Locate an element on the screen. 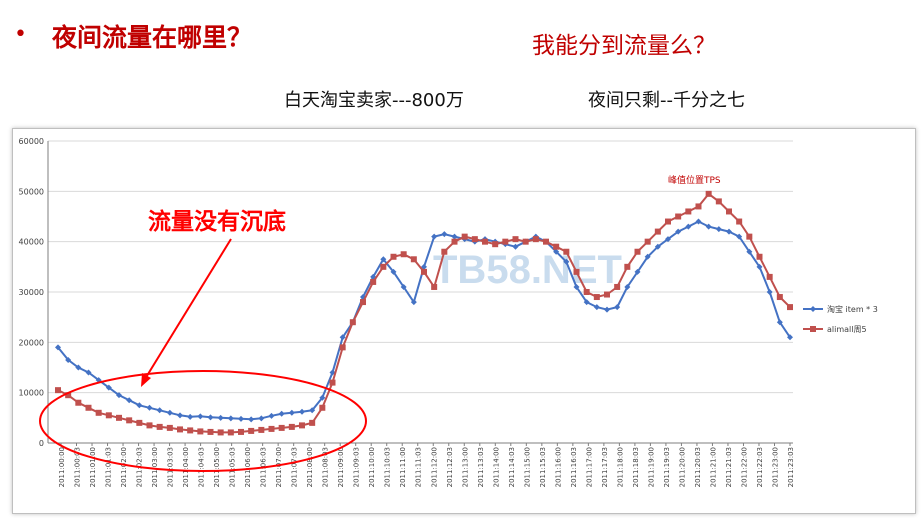 Image resolution: width=924 pixels, height=518 pixels. x-tick-label: 2011:13:03 is located at coordinates (481, 467).